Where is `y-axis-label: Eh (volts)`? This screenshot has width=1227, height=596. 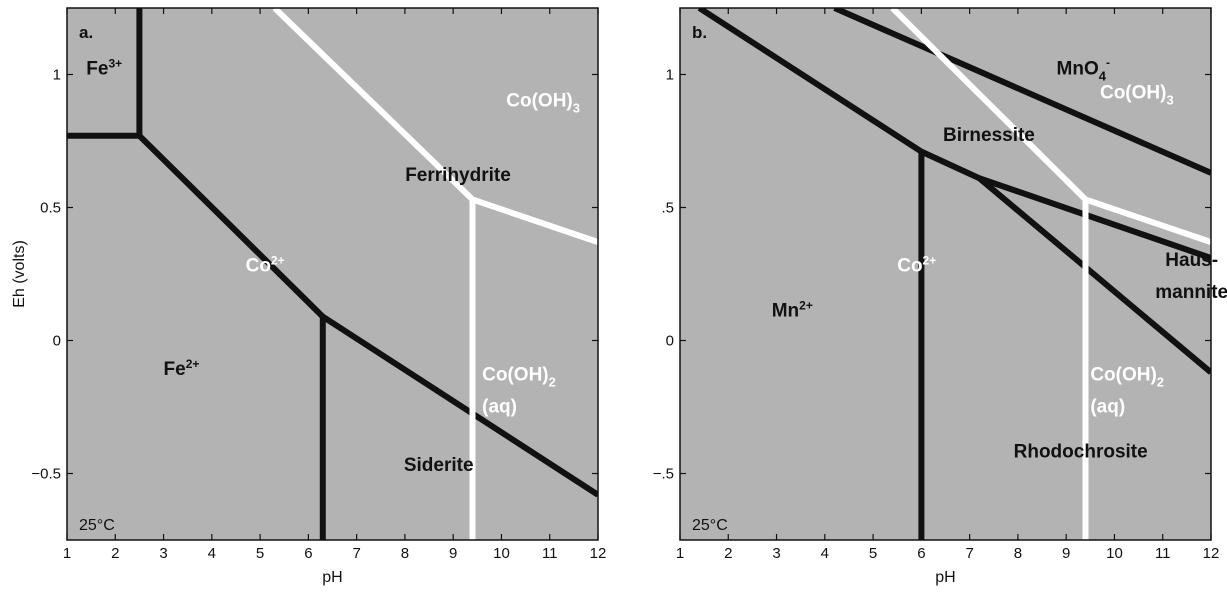
y-axis-label: Eh (volts) is located at coordinates (19, 274).